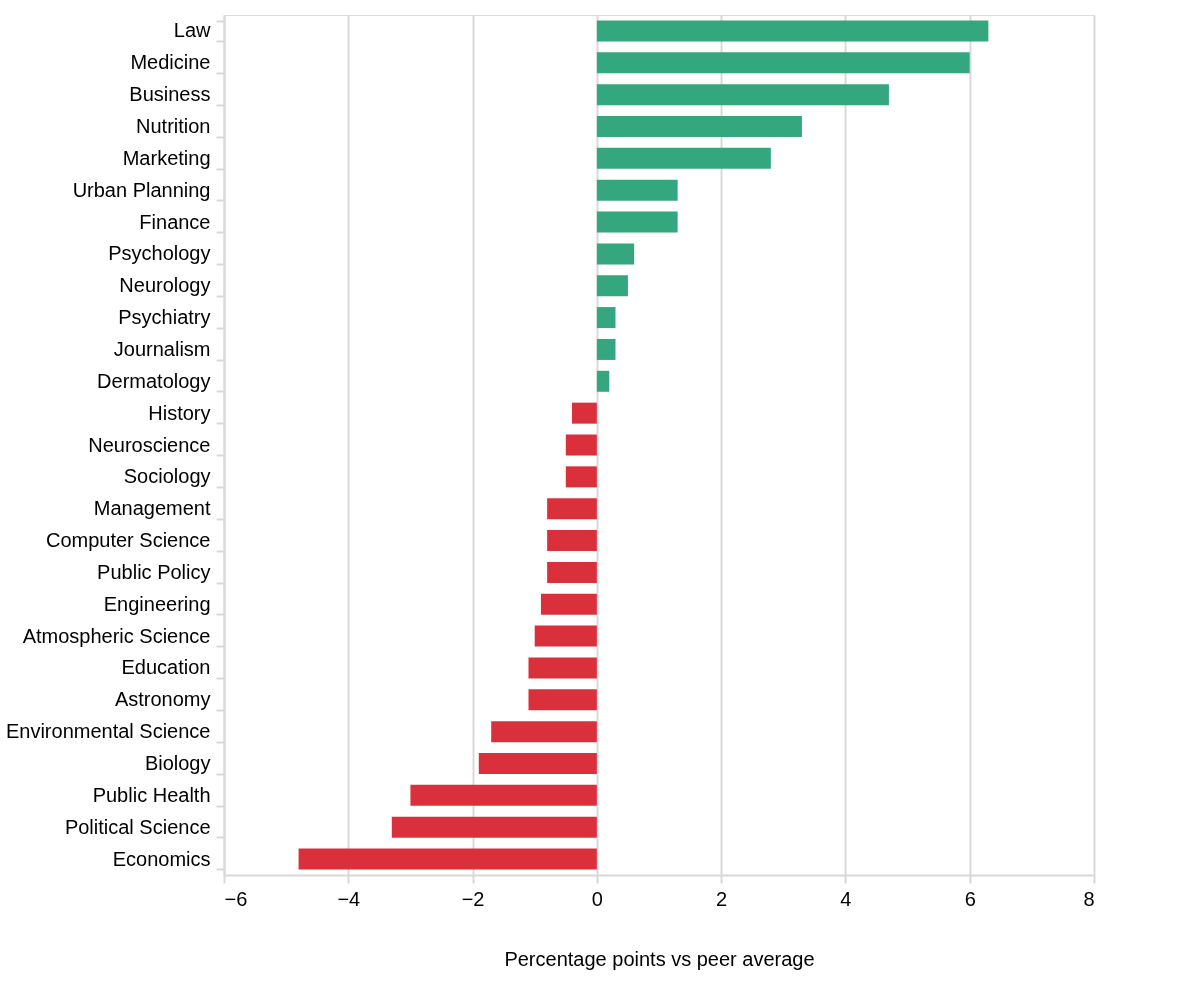 Image resolution: width=1195 pixels, height=1004 pixels. I want to click on y-tick-label: Economics, so click(161, 858).